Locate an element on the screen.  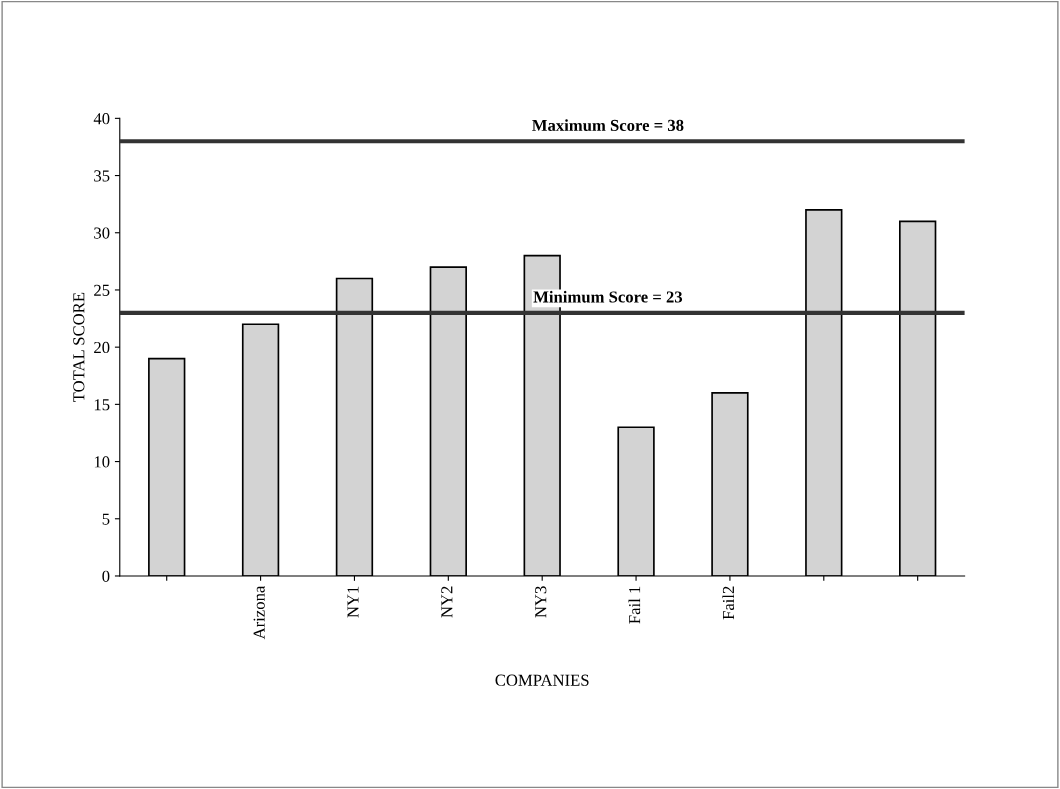
y-tick-label: 0 is located at coordinates (106, 576).